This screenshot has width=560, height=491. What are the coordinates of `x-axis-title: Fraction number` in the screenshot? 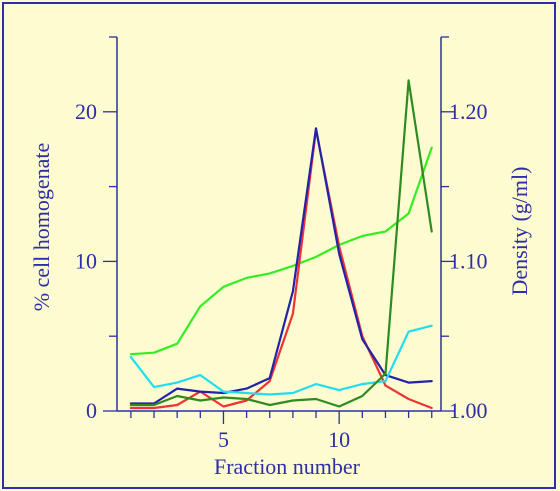 It's located at (287, 466).